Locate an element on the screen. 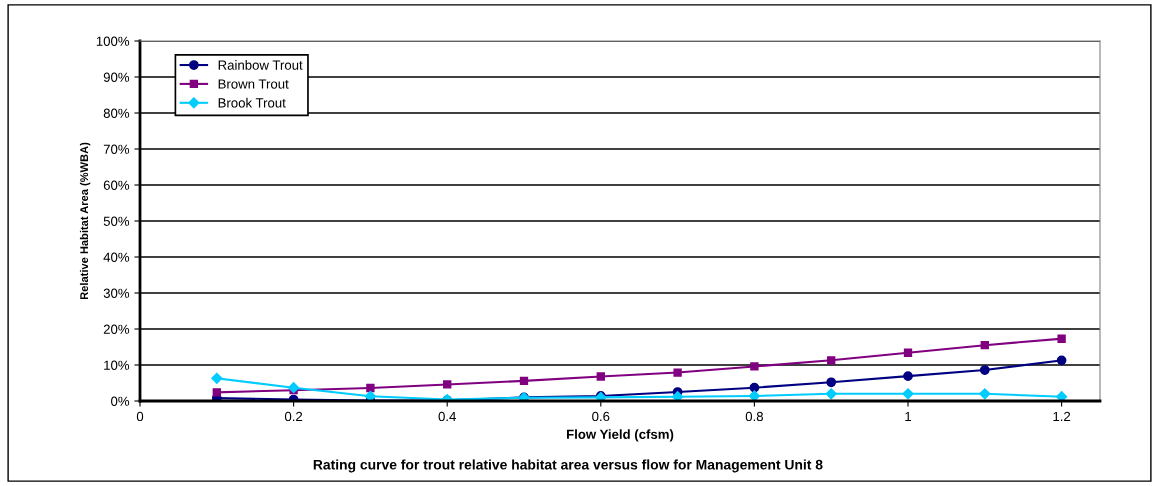 This screenshot has height=486, width=1159. x-tick-label: 1.2 is located at coordinates (1062, 416).